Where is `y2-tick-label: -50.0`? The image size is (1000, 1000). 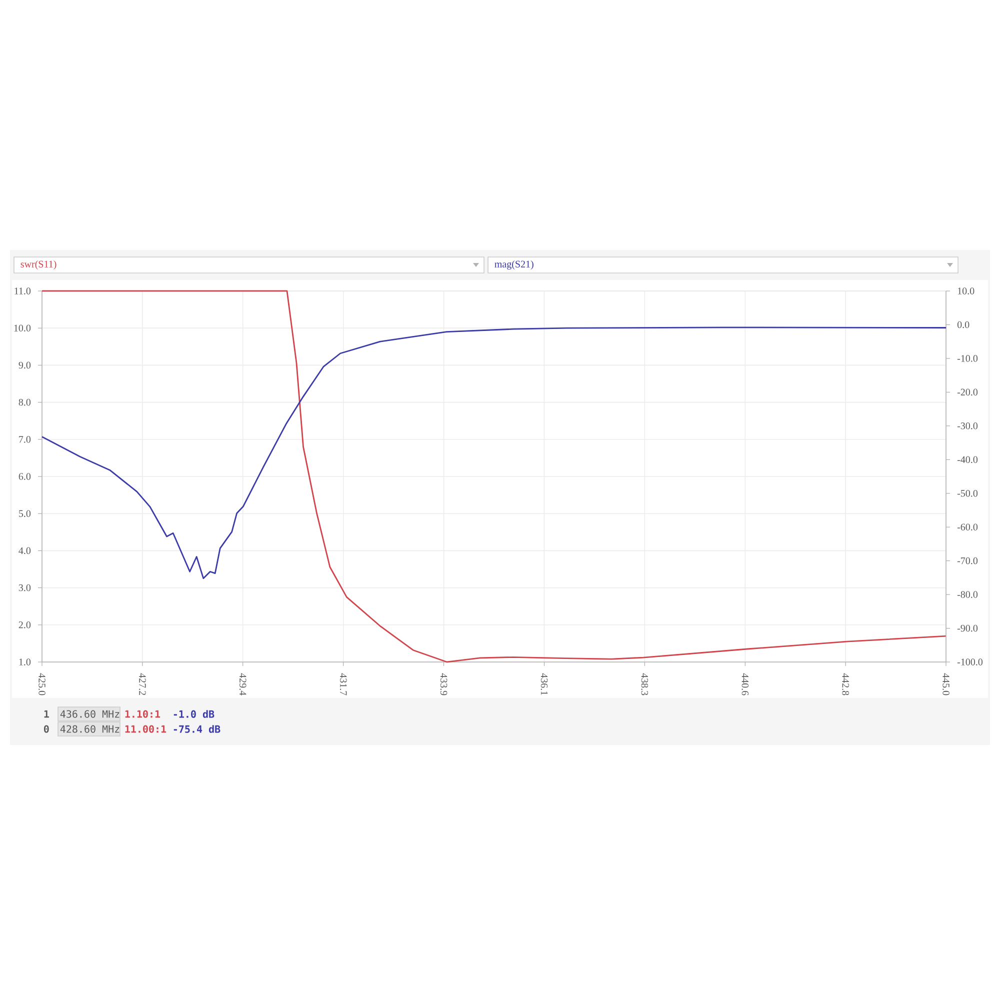
y2-tick-label: -50.0 is located at coordinates (967, 493).